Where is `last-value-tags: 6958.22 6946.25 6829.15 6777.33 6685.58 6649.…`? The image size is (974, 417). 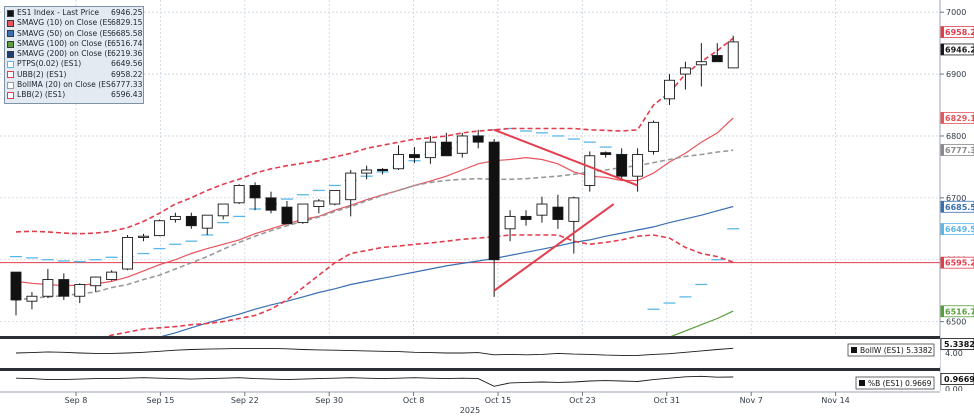
last-value-tags: 6958.22 6946.25 6829.15 6777.33 6685.58 6649.… is located at coordinates (957, 172).